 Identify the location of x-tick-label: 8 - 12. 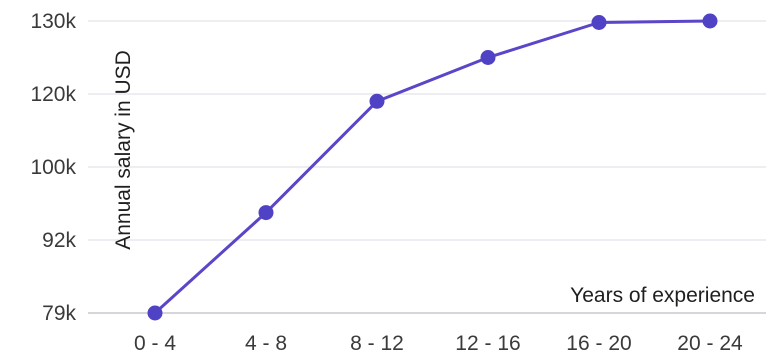
(377, 343).